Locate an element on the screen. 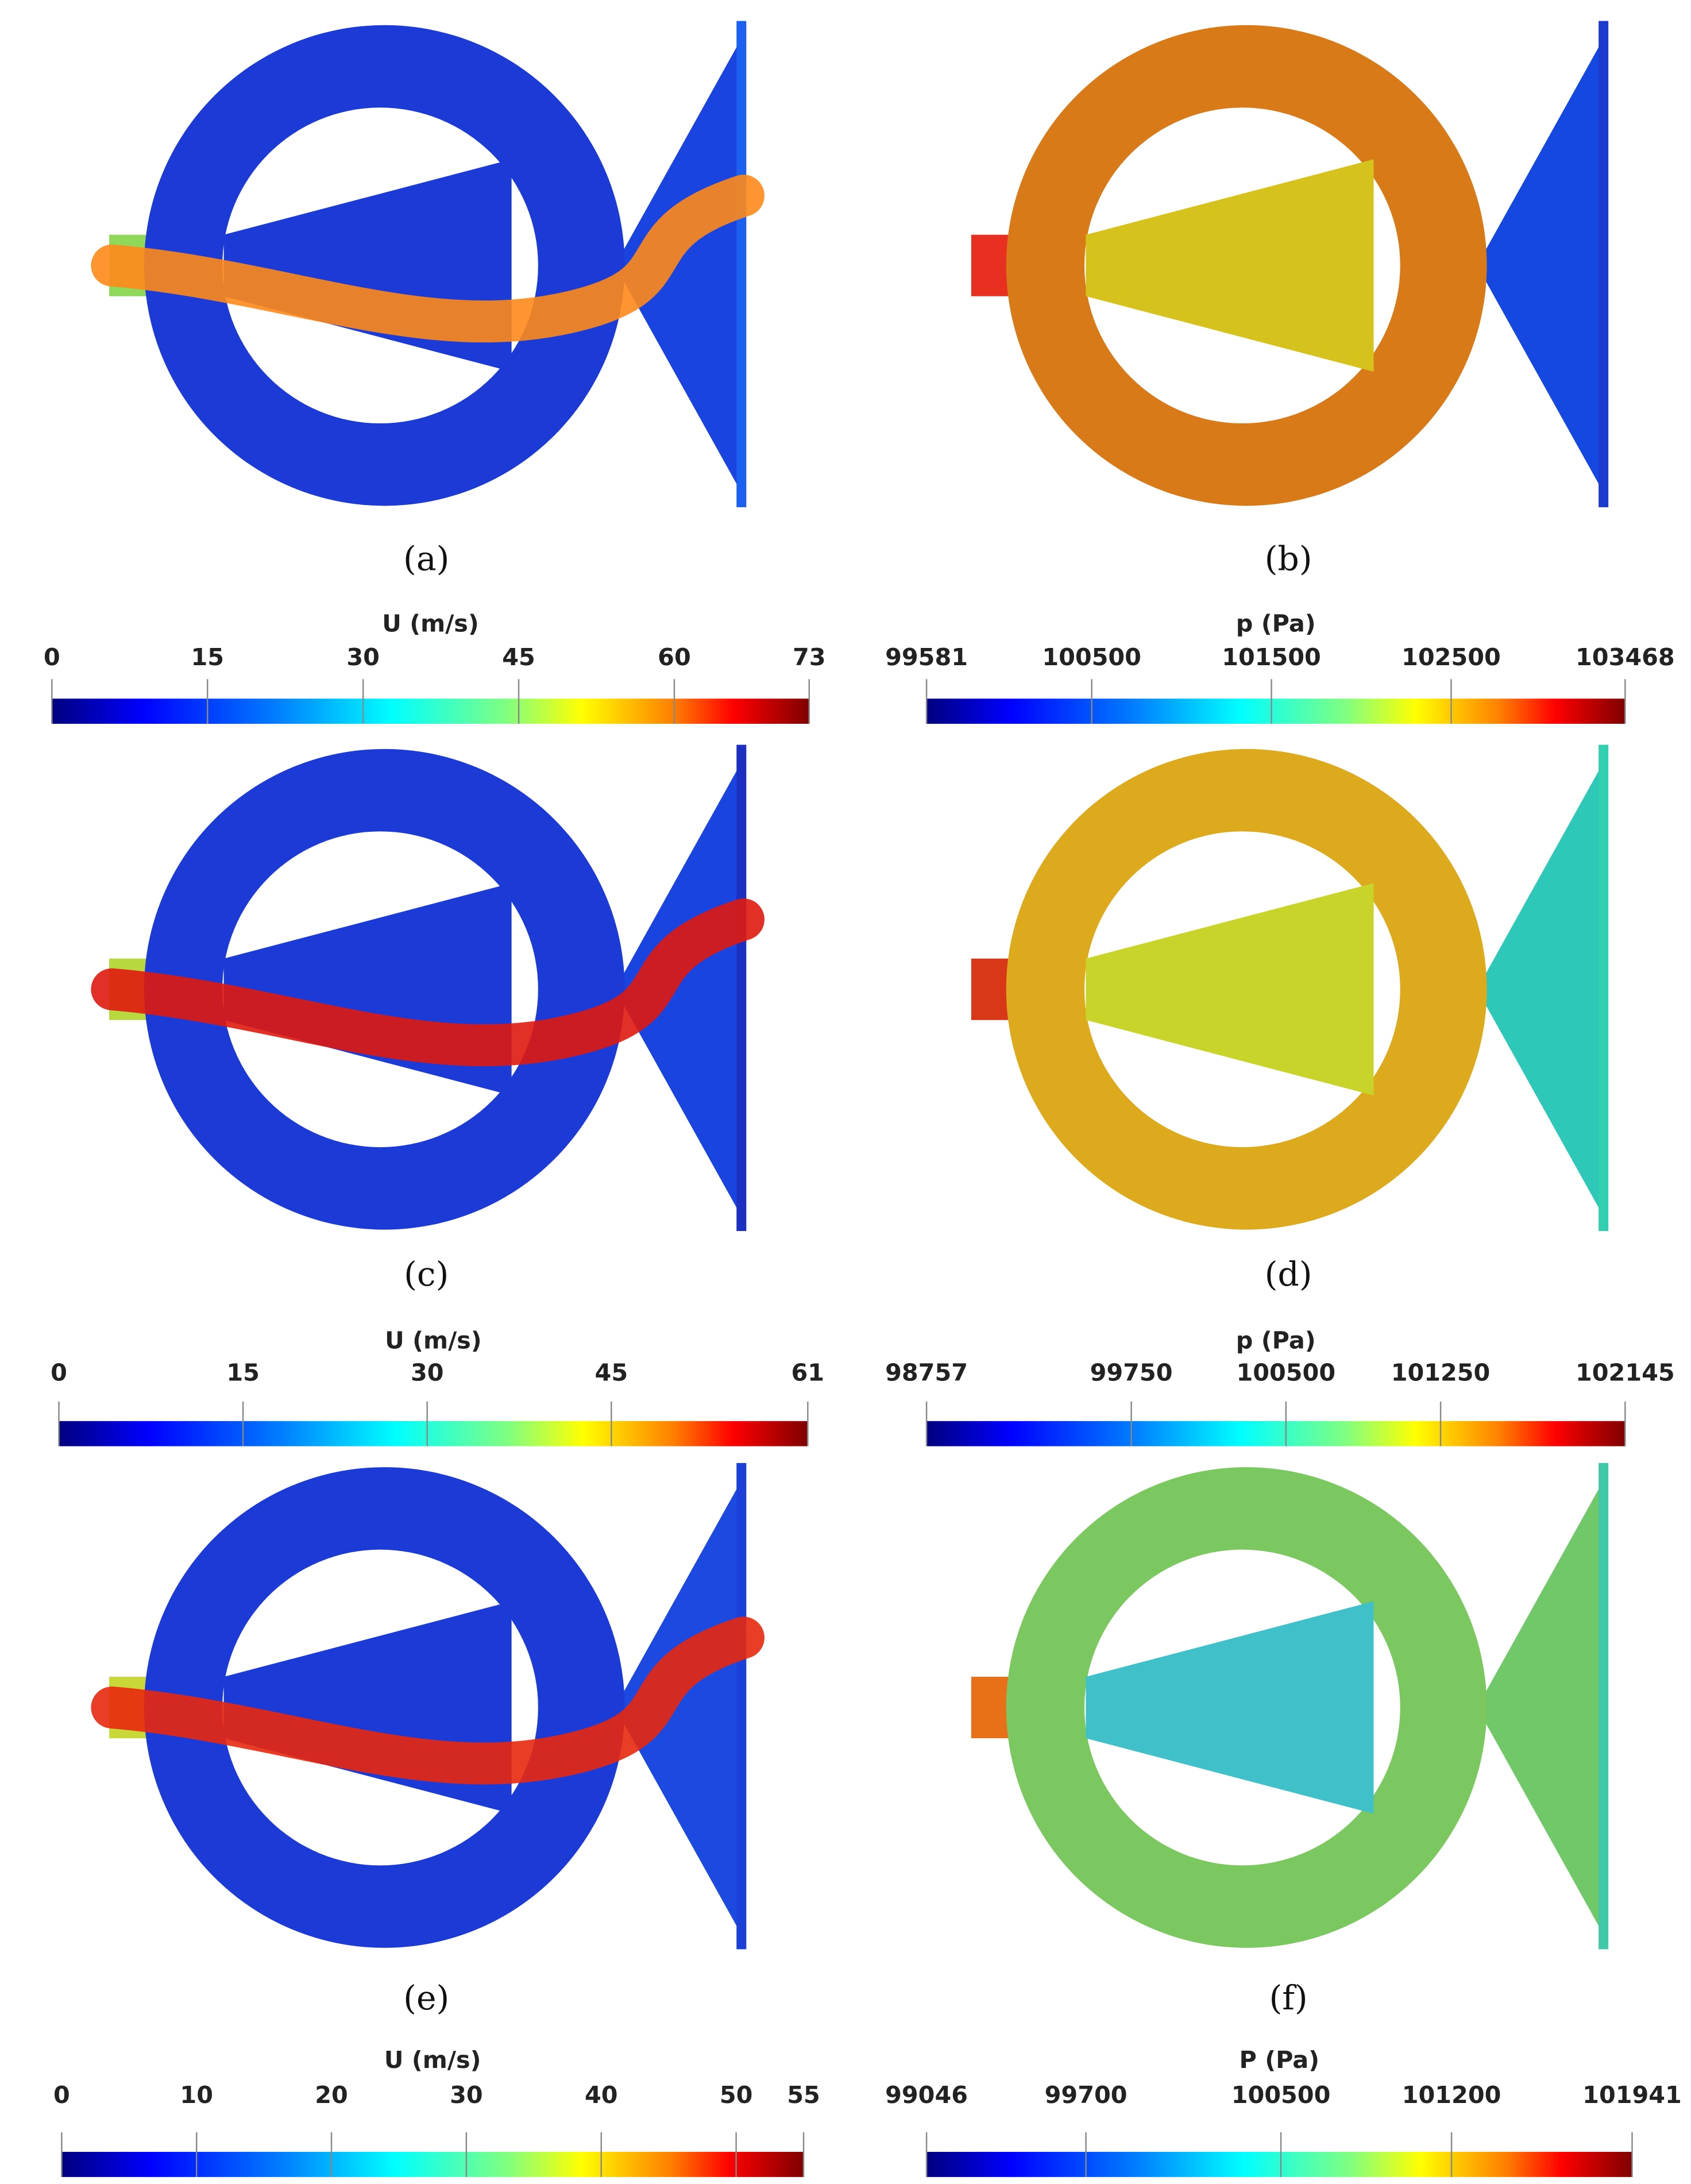 The width and height of the screenshot is (1691, 2184). panel-label: (b) is located at coordinates (1288, 559).